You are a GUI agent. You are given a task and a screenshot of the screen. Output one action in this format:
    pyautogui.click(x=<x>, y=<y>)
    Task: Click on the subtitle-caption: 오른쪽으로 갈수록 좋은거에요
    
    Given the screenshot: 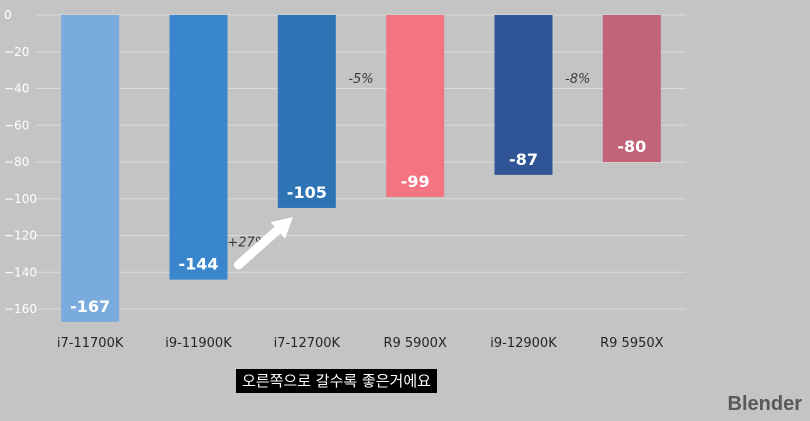 What is the action you would take?
    pyautogui.click(x=336, y=381)
    